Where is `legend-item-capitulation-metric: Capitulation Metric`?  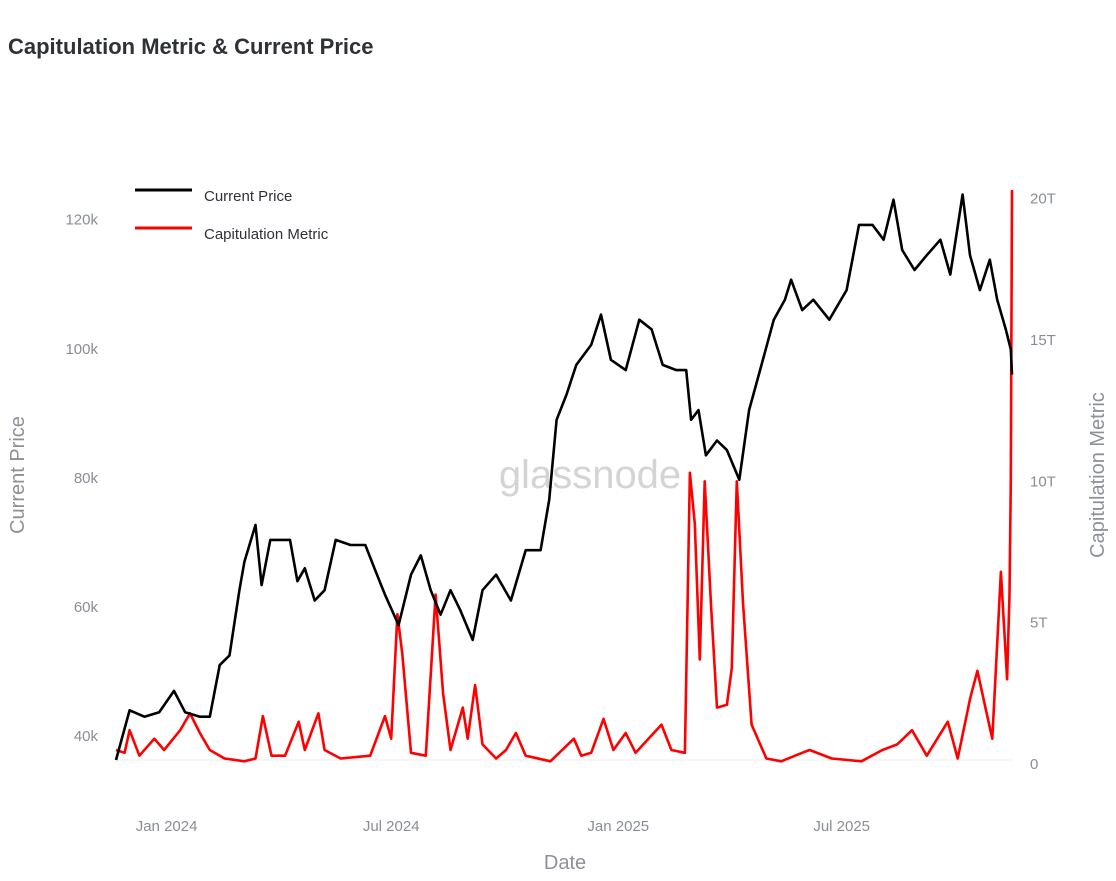 legend-item-capitulation-metric: Capitulation Metric is located at coordinates (232, 234).